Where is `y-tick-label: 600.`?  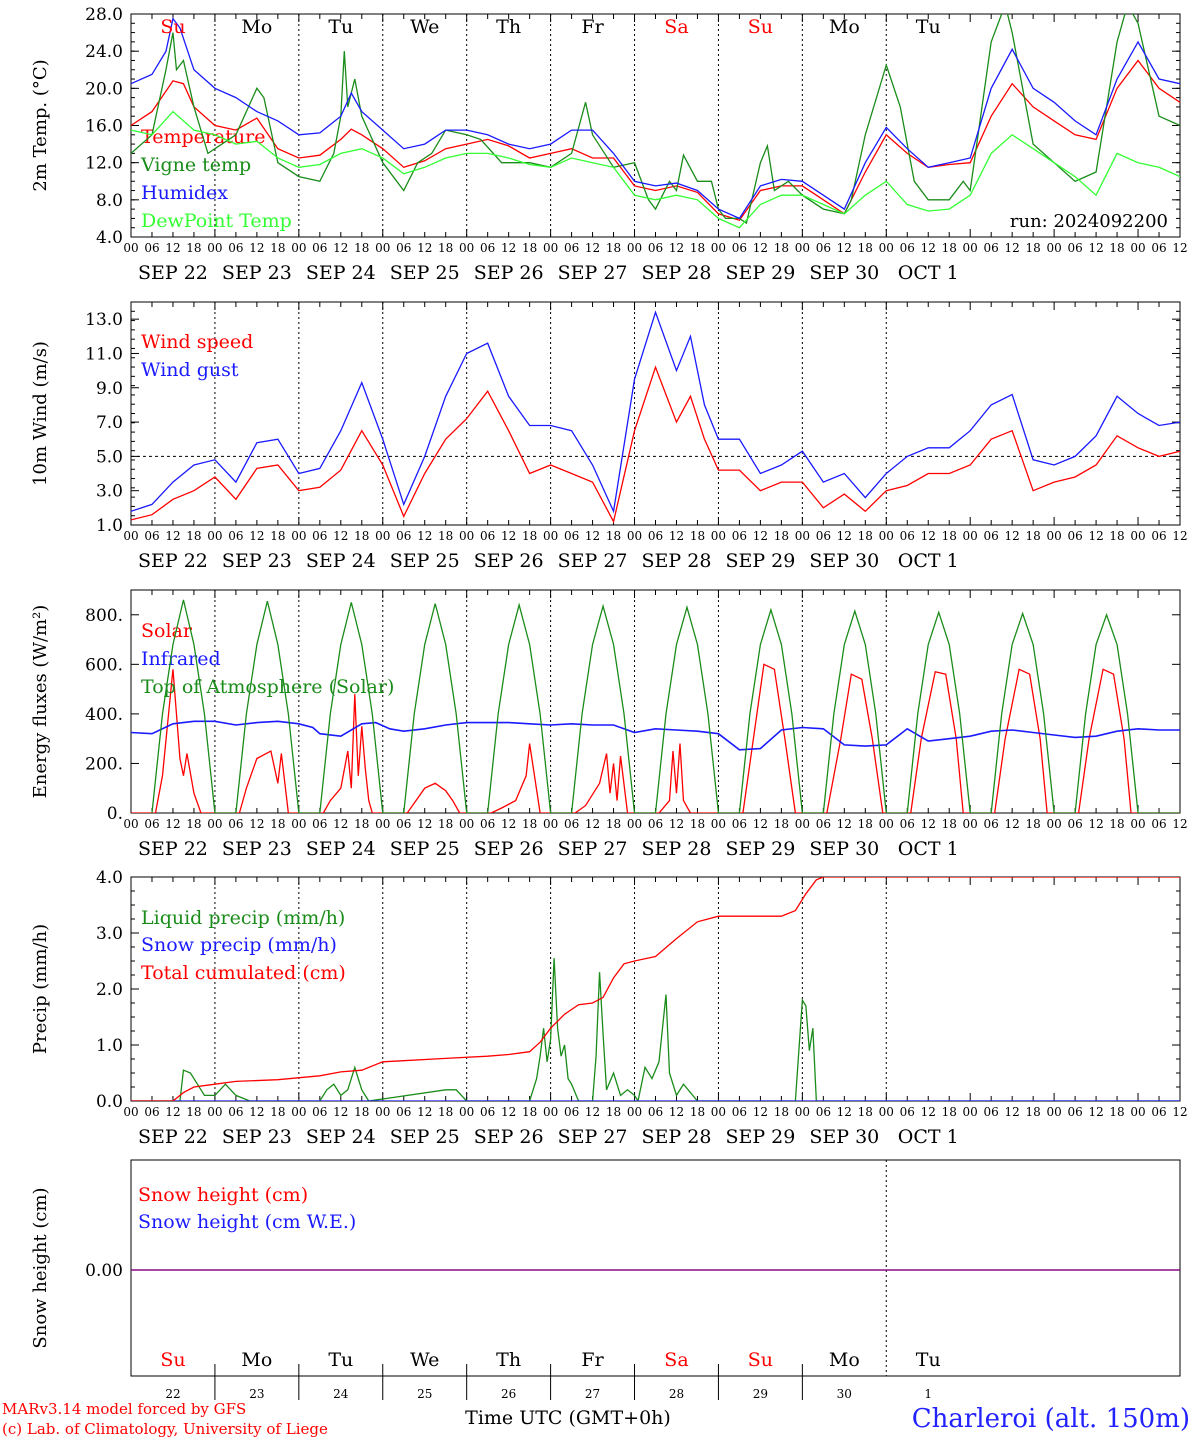 y-tick-label: 600. is located at coordinates (104, 665).